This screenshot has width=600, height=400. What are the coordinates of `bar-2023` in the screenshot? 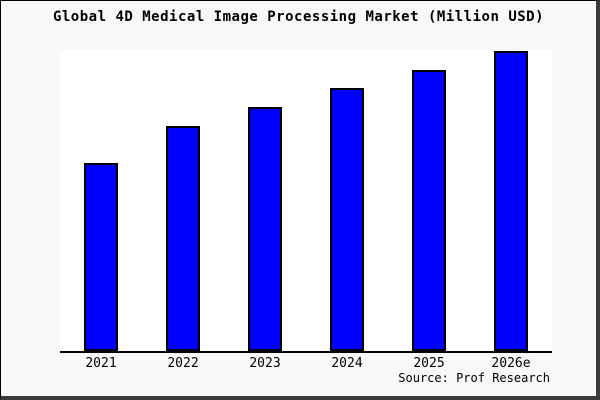 It's located at (265, 229).